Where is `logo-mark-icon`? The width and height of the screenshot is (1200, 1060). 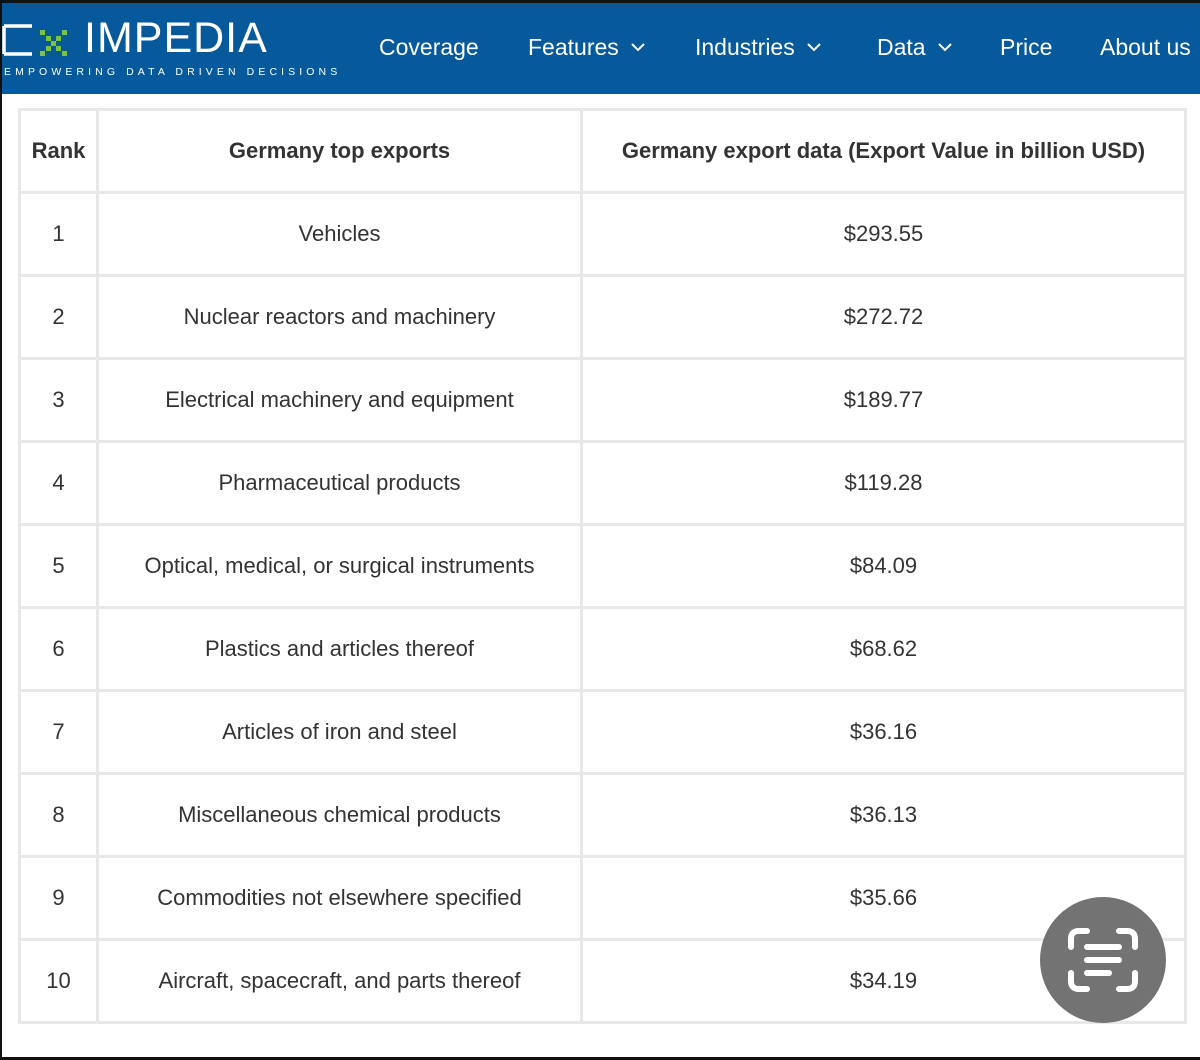
logo-mark-icon is located at coordinates (34, 40).